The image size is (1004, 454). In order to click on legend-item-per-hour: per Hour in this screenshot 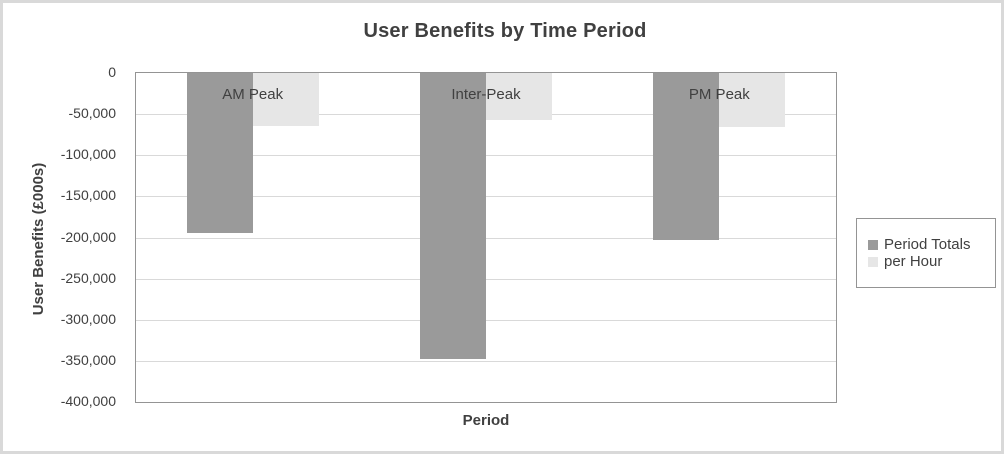, I will do `click(931, 261)`.